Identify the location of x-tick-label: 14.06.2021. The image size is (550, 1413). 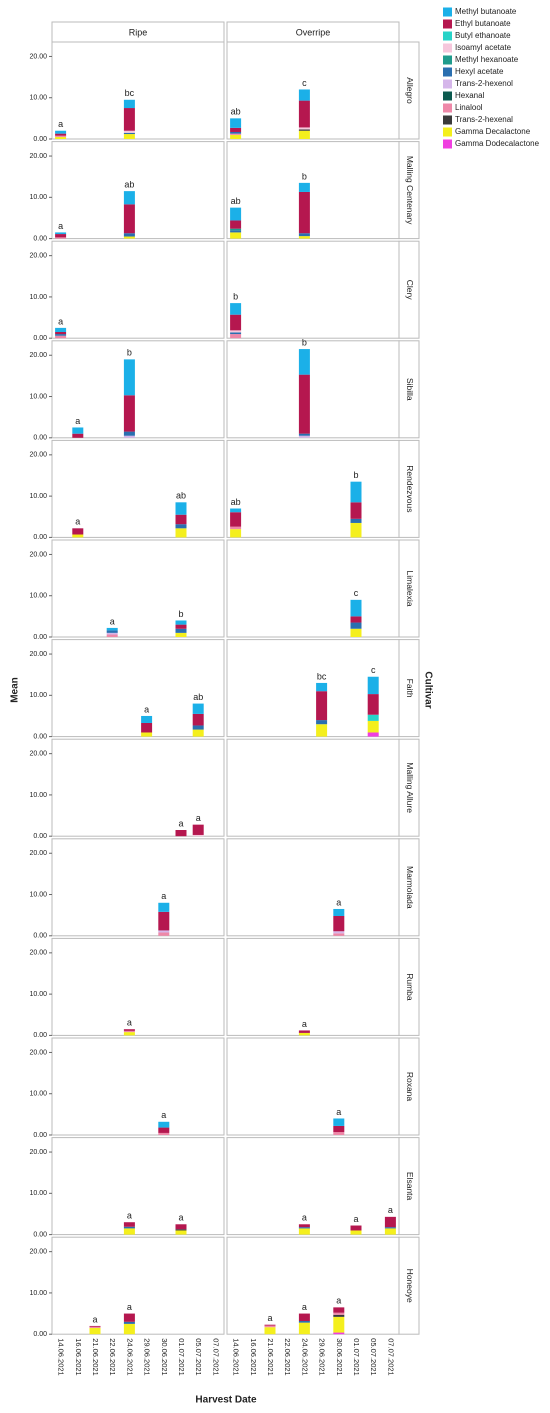
(236, 1357).